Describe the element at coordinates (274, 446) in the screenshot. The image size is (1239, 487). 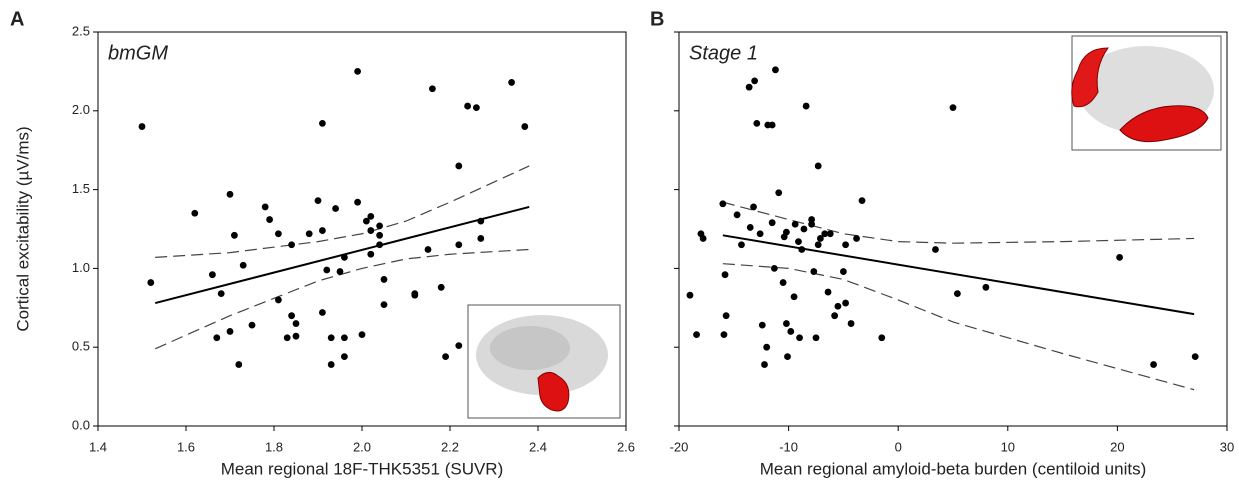
I see `x-tick-label: 1.8` at that location.